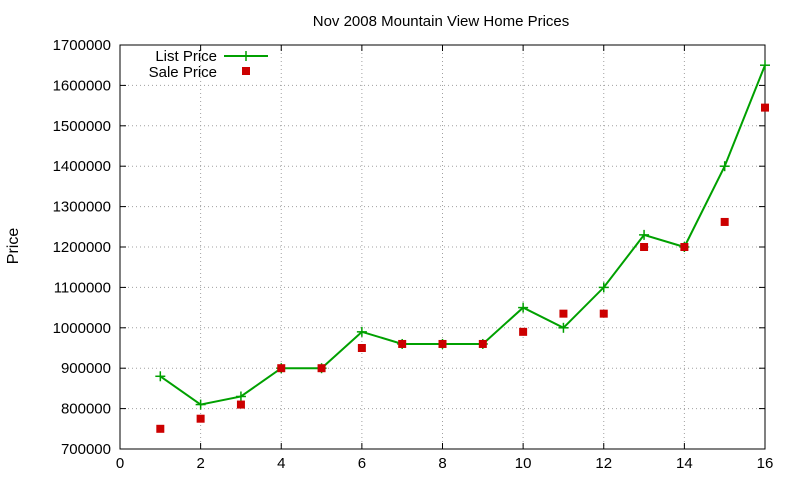  Describe the element at coordinates (523, 463) in the screenshot. I see `x-tick-label: 10` at that location.